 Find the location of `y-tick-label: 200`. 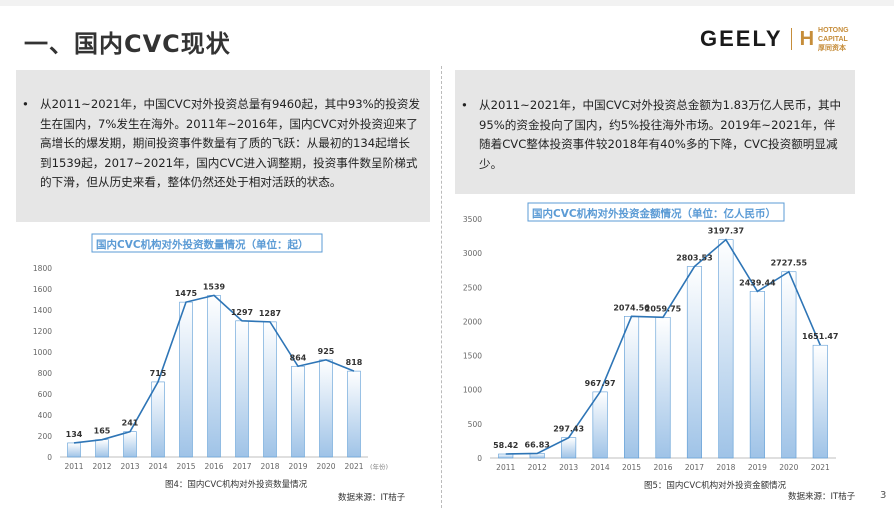

y-tick-label: 200 is located at coordinates (45, 436).